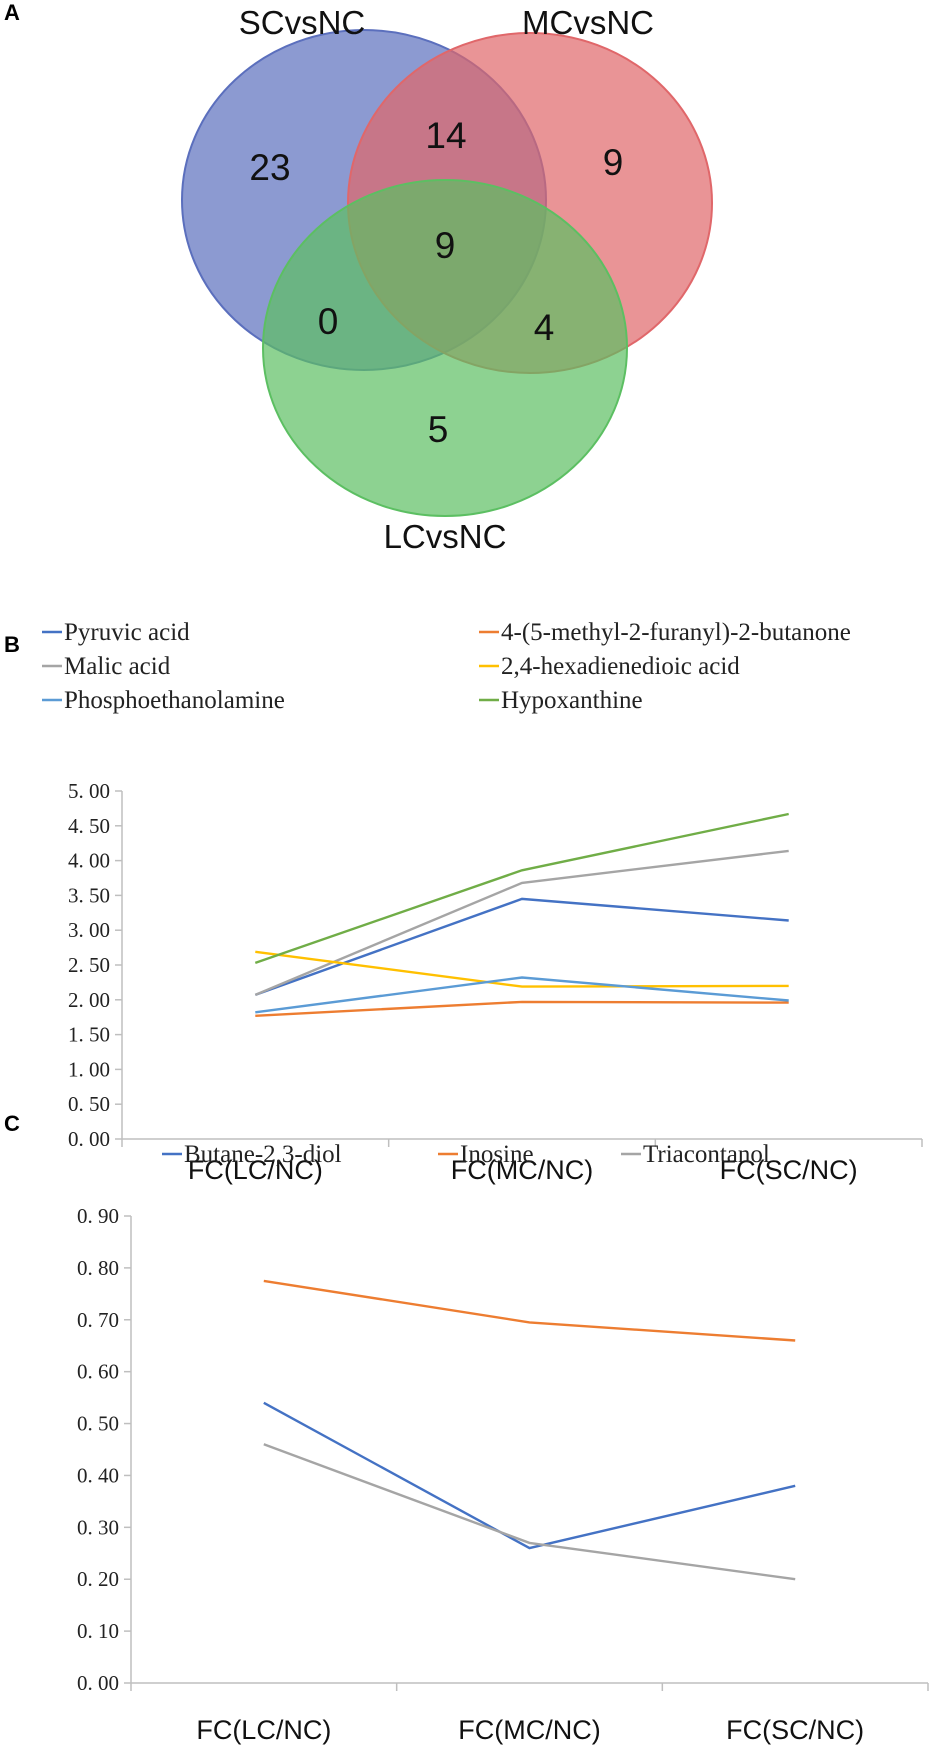  Describe the element at coordinates (98, 1320) in the screenshot. I see `y-tick-label: 0. 70` at that location.